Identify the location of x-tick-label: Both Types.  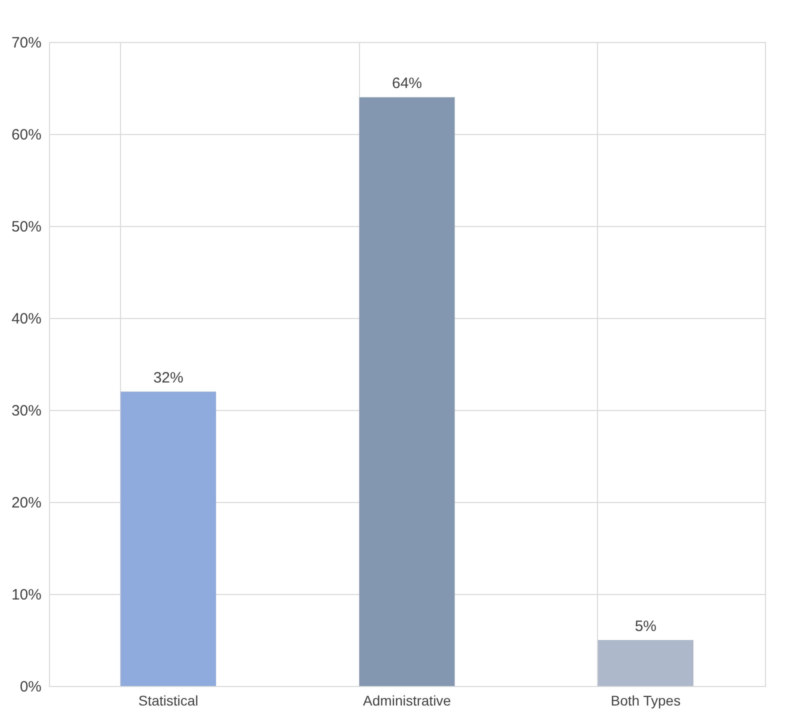
(645, 700).